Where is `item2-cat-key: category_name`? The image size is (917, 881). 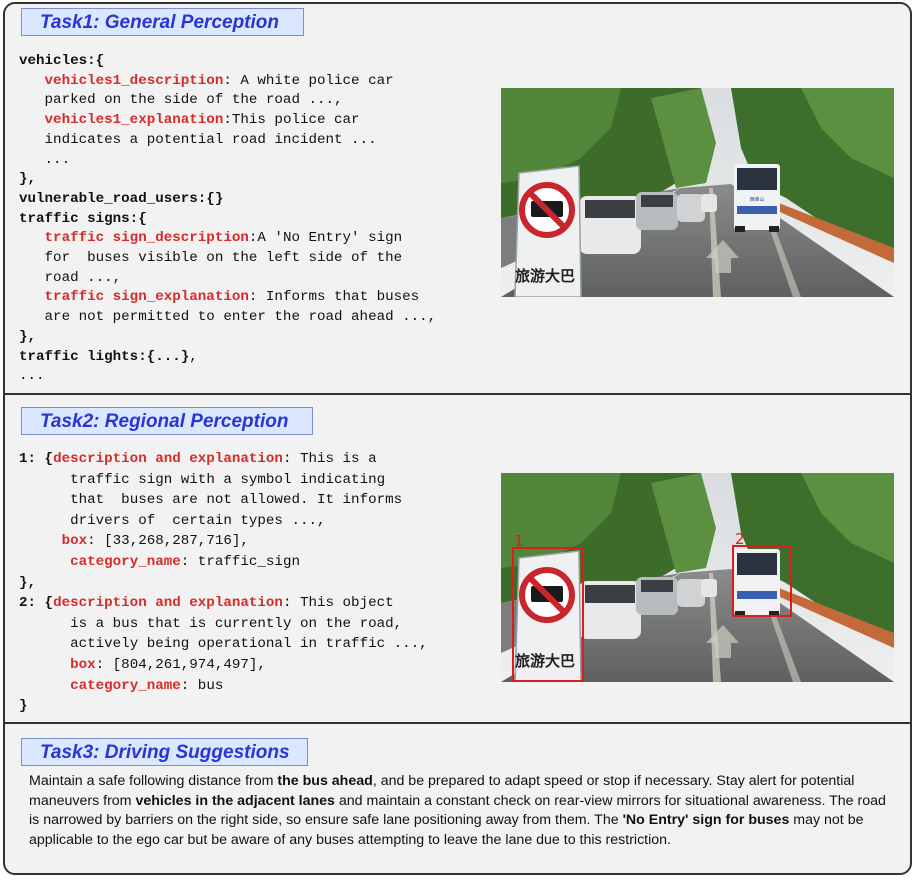
item2-cat-key: category_name is located at coordinates (125, 685).